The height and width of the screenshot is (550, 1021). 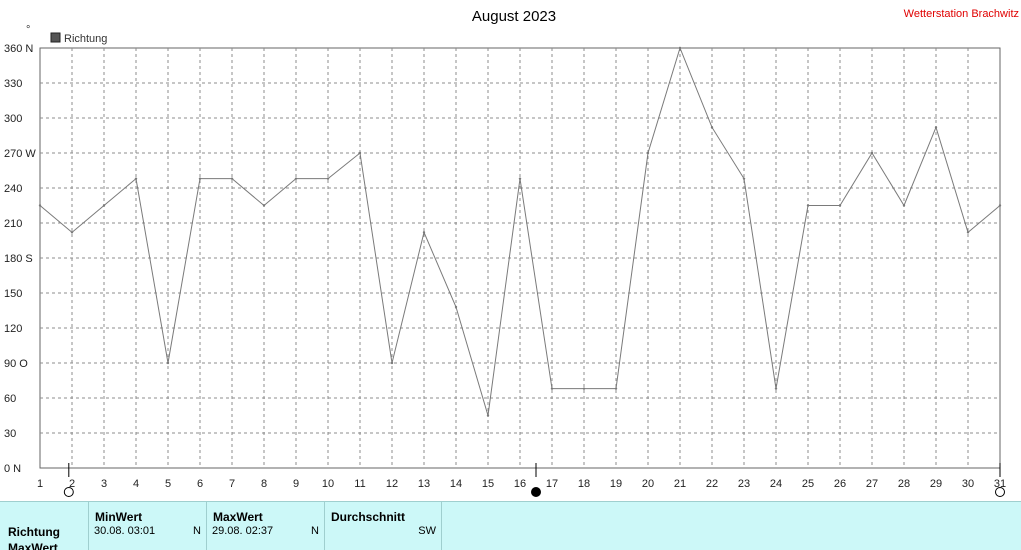 I want to click on y-unit-degree: °, so click(x=28, y=30).